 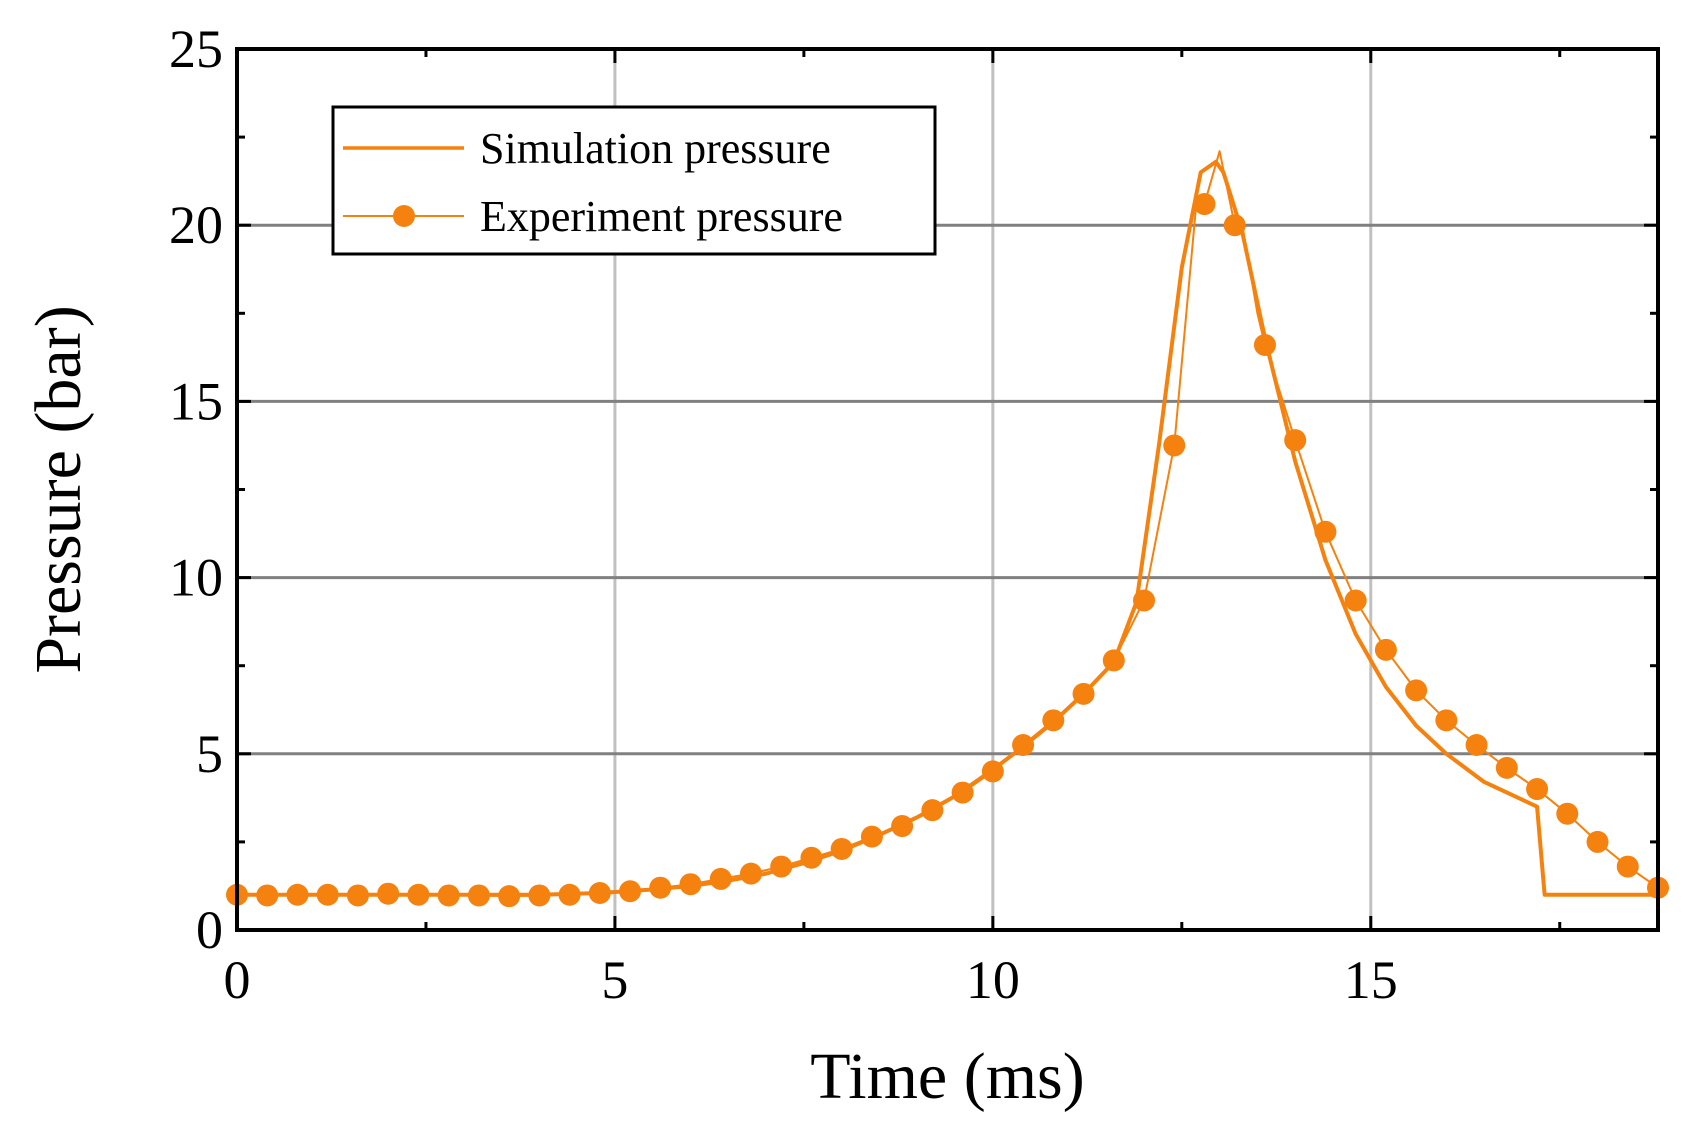 I want to click on x-tick-label: 10, so click(x=993, y=980).